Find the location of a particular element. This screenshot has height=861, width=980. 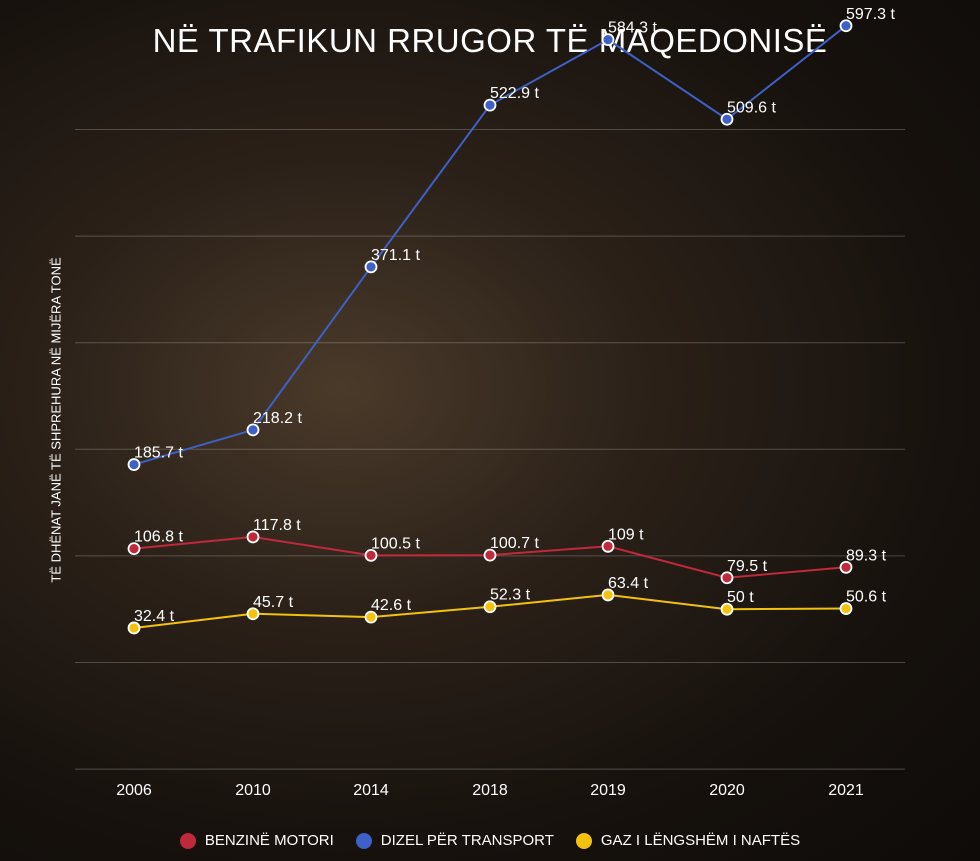

legend-item-gaz: GAZ I LËNGSHËM I NAFTËS is located at coordinates (688, 840).